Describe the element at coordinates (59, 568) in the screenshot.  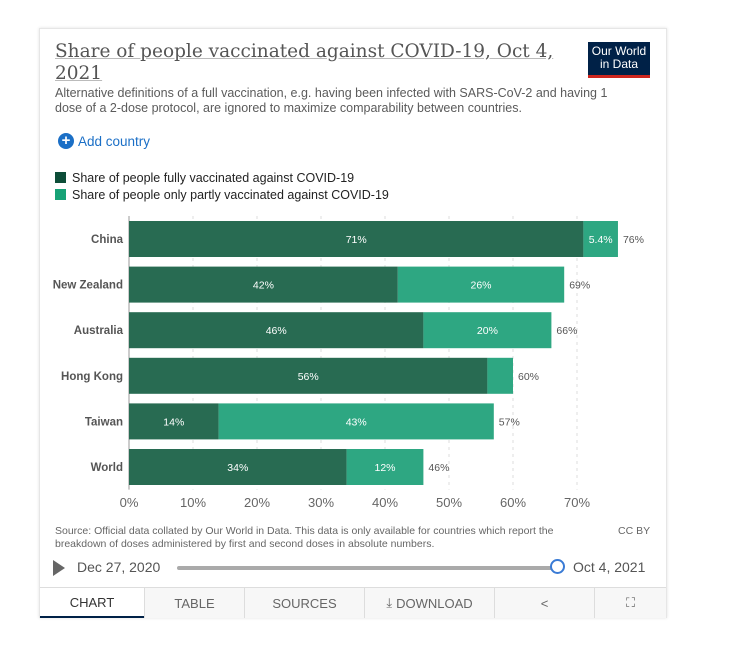
I see `play-icon` at that location.